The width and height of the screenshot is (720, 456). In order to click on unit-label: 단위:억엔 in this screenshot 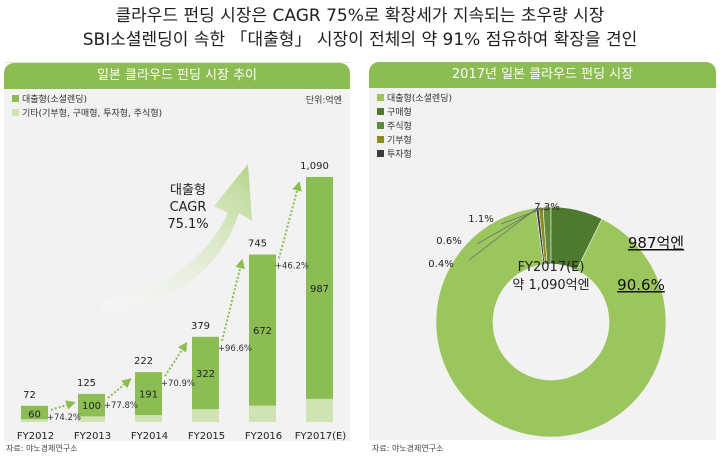, I will do `click(323, 101)`.